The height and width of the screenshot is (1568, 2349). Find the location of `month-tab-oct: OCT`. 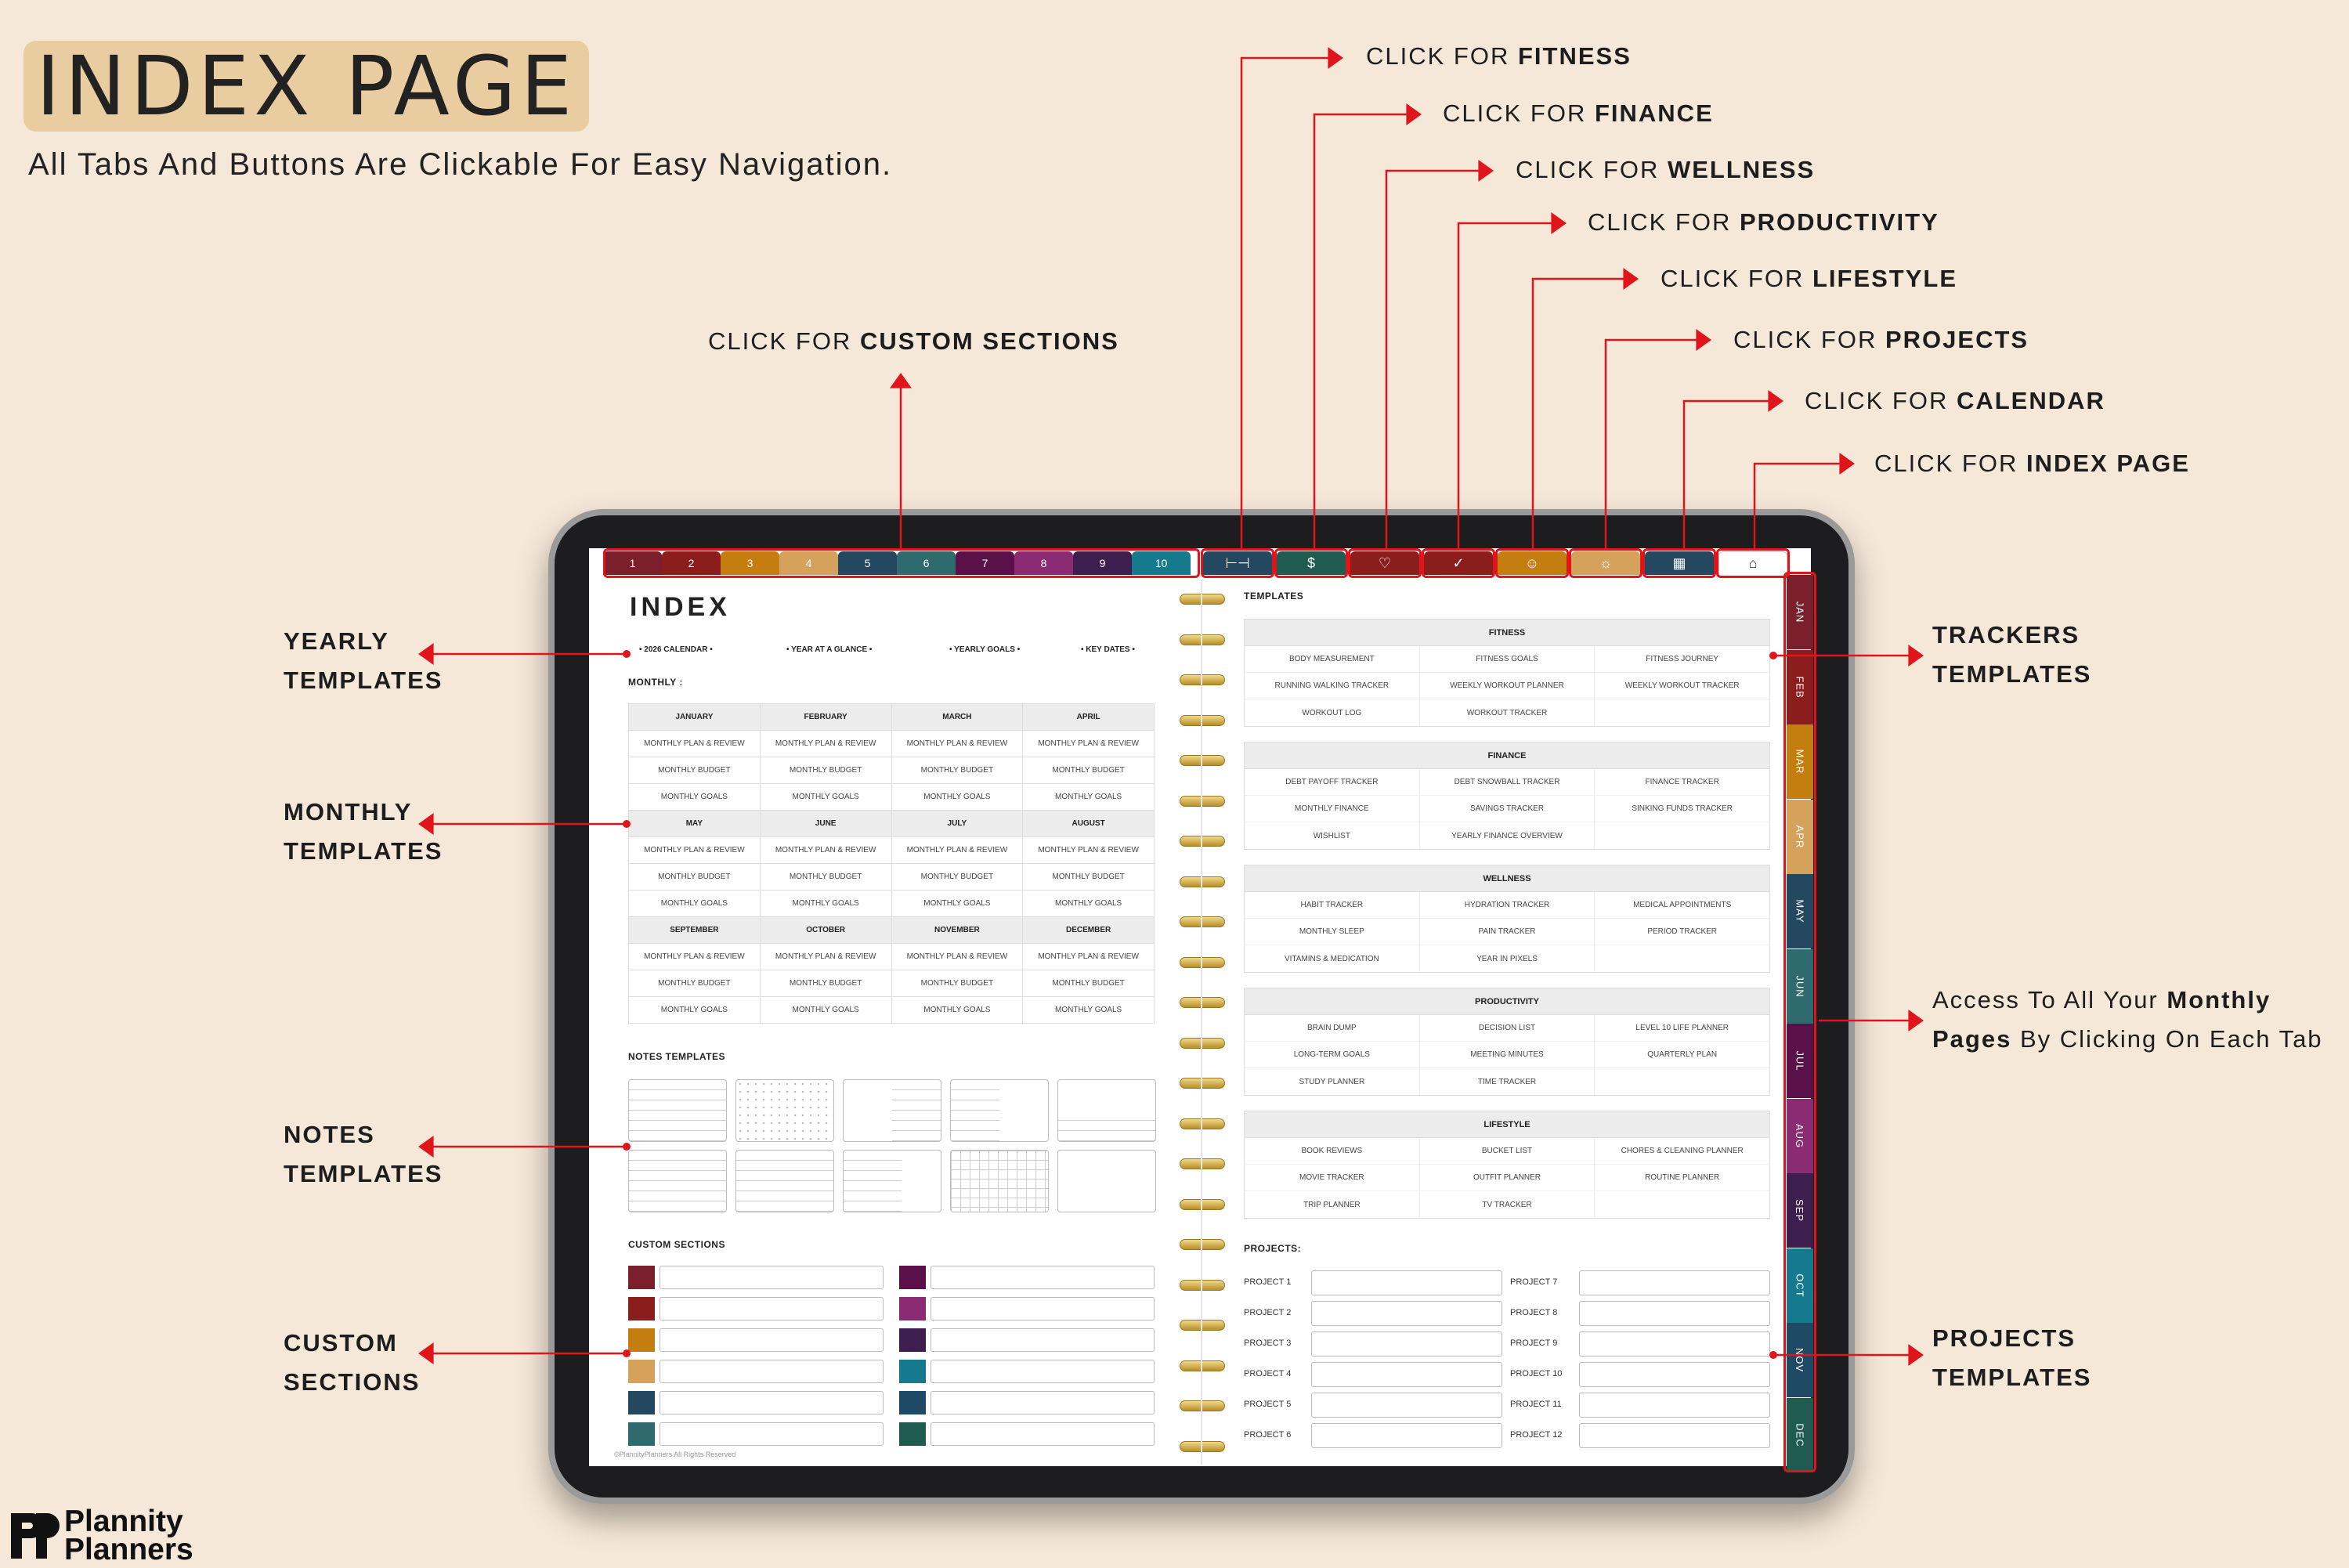

month-tab-oct: OCT is located at coordinates (1800, 1285).